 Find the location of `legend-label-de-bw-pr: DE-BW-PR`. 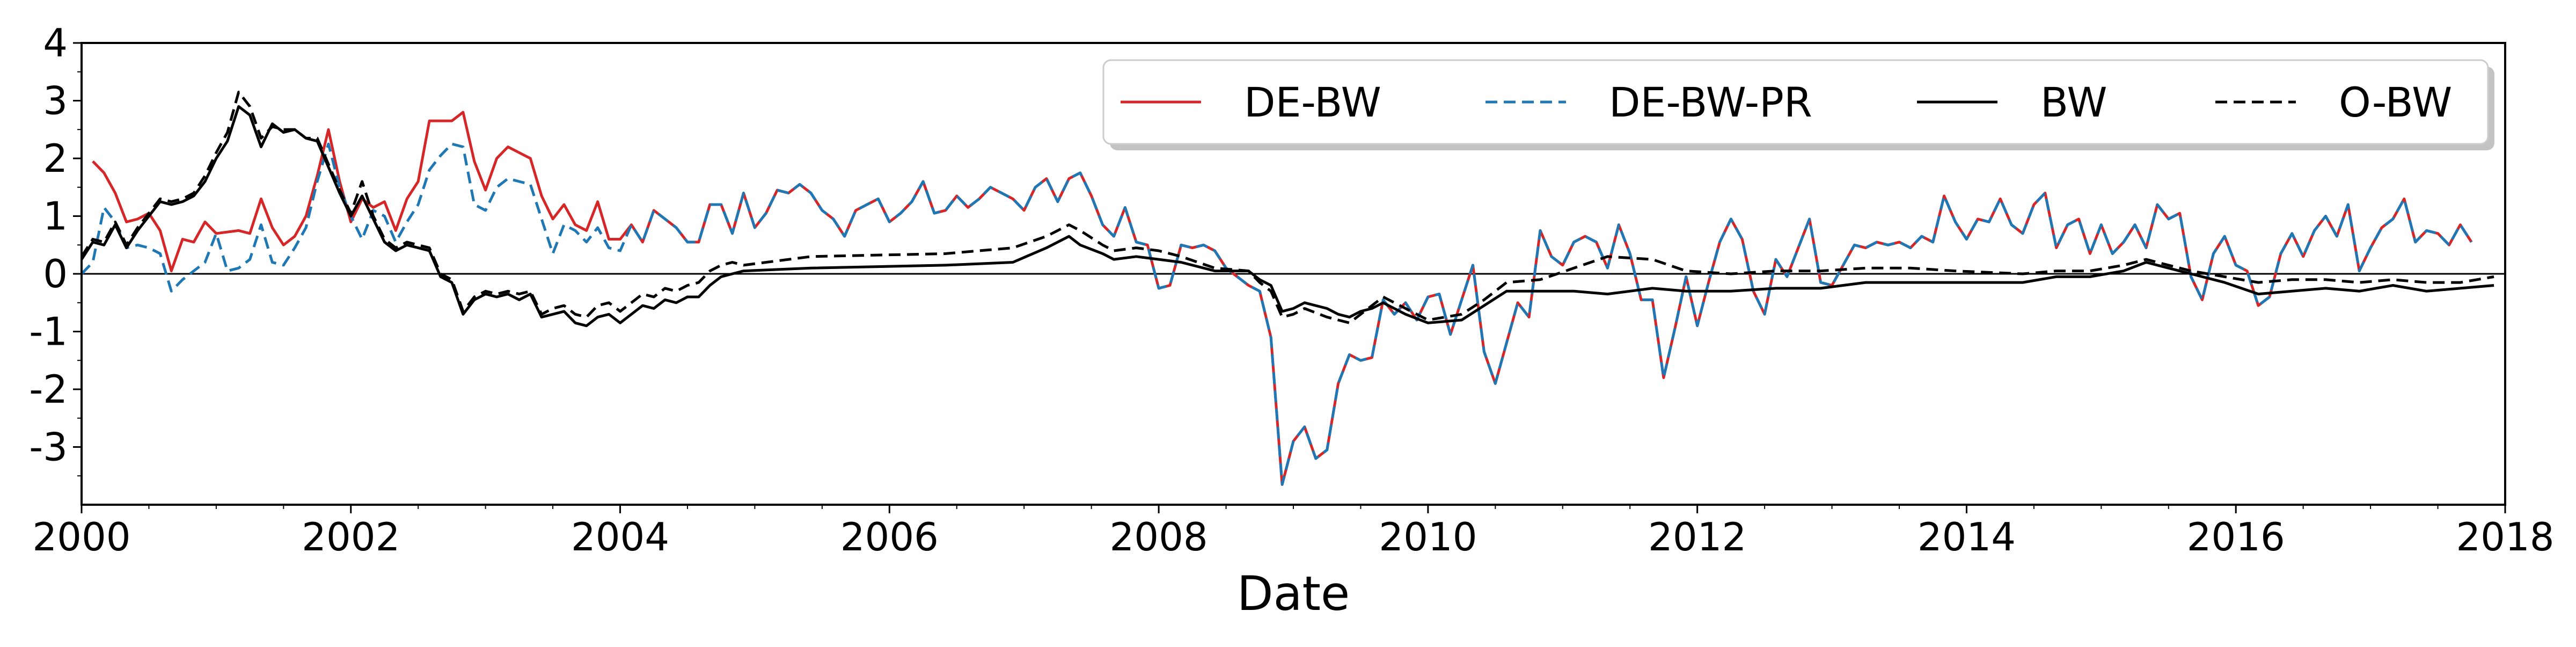

legend-label-de-bw-pr: DE-BW-PR is located at coordinates (1710, 102).